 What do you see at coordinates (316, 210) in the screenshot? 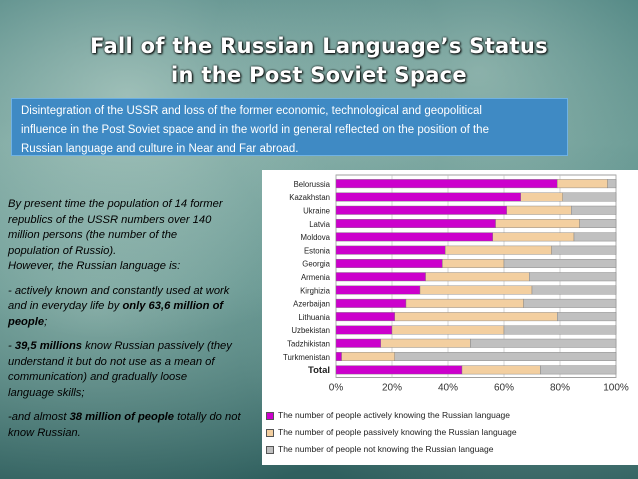
I see `category-label: Ukraine` at bounding box center [316, 210].